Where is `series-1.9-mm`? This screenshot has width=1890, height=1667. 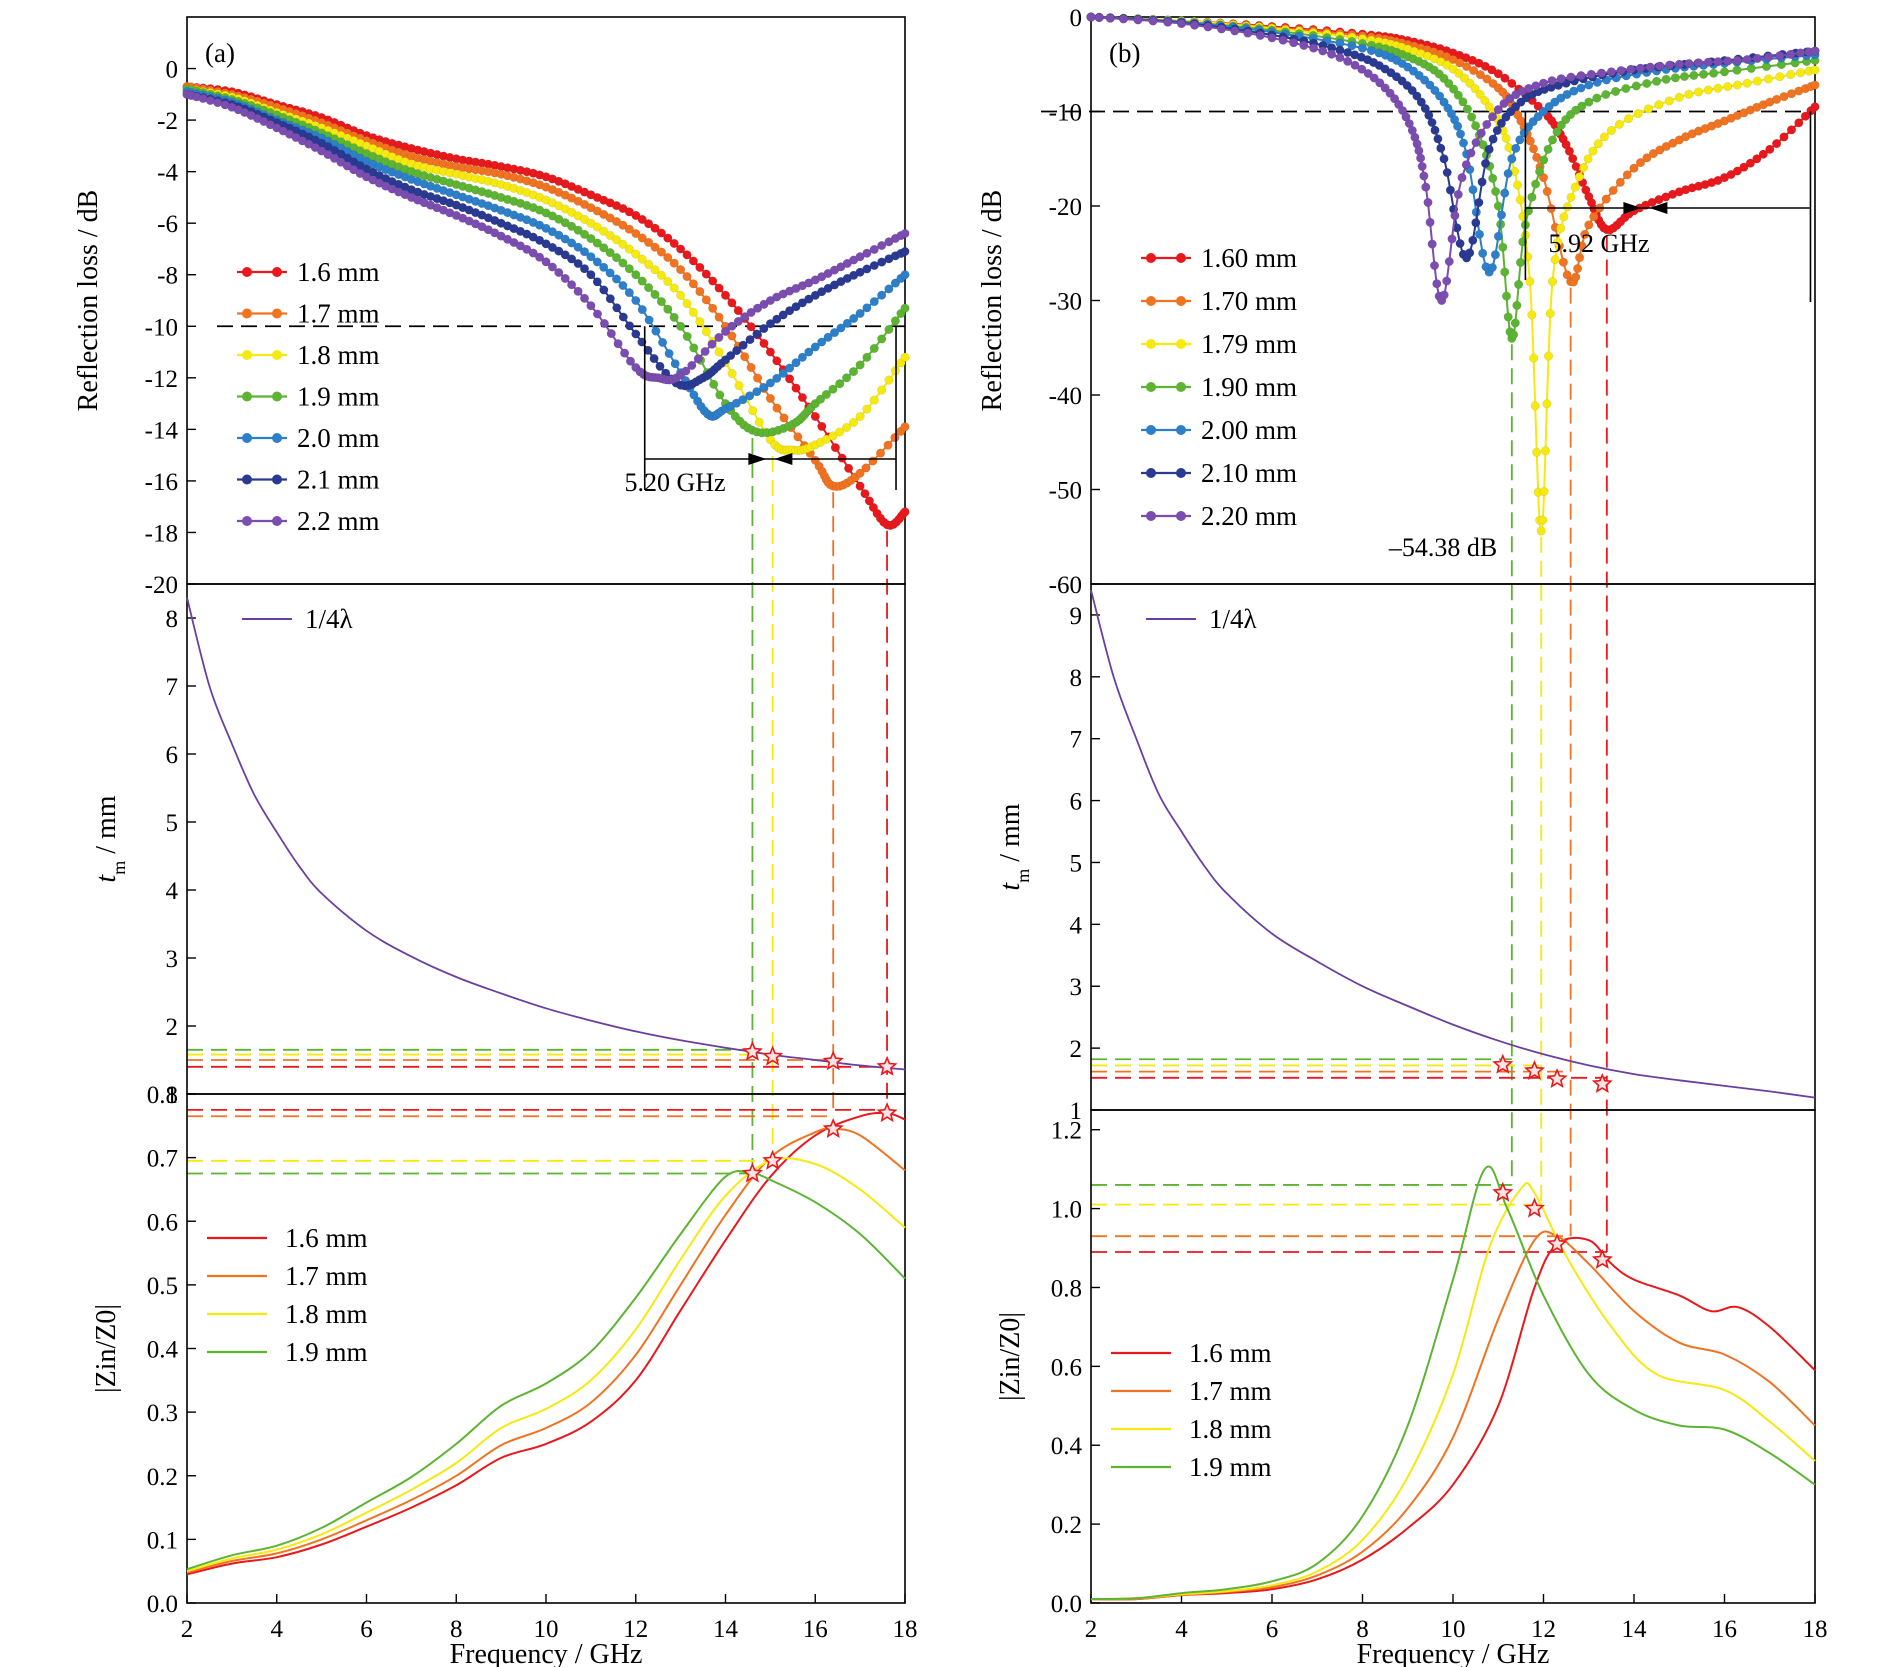
series-1.9-mm is located at coordinates (1453, 1383).